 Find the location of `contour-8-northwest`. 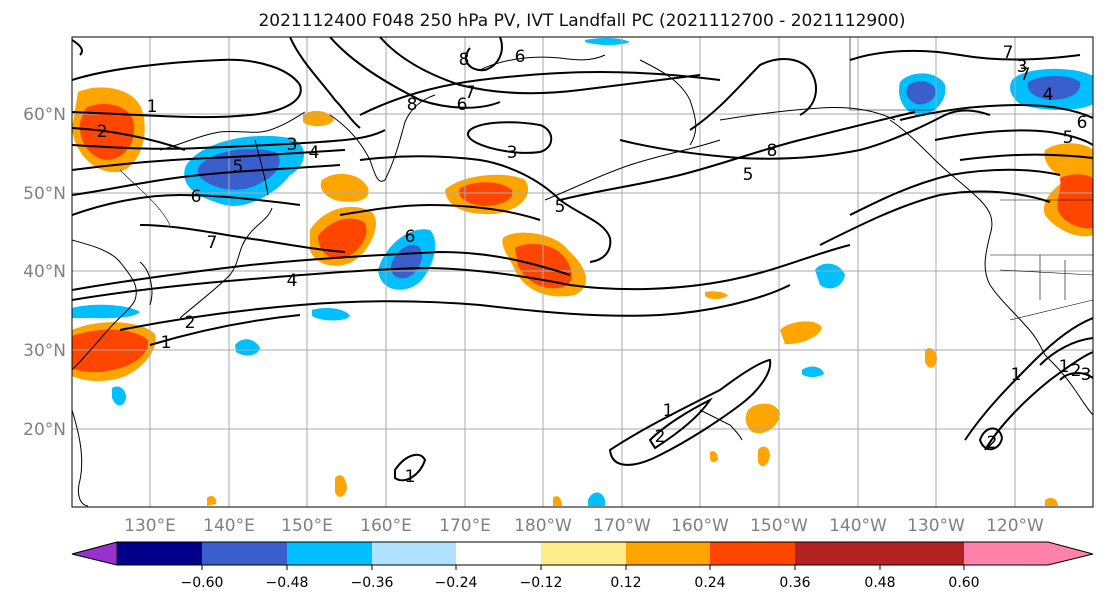

contour-8-northwest is located at coordinates (325, 83).